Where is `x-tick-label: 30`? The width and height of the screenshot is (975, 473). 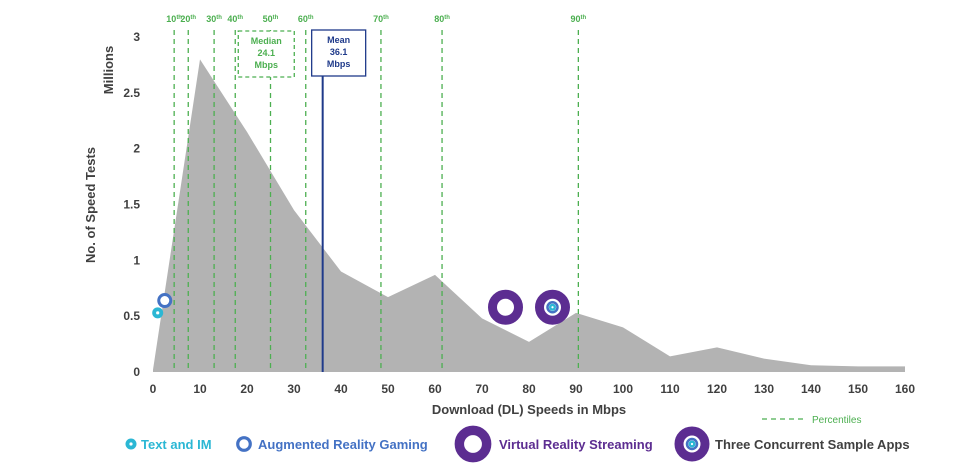 x-tick-label: 30 is located at coordinates (294, 389).